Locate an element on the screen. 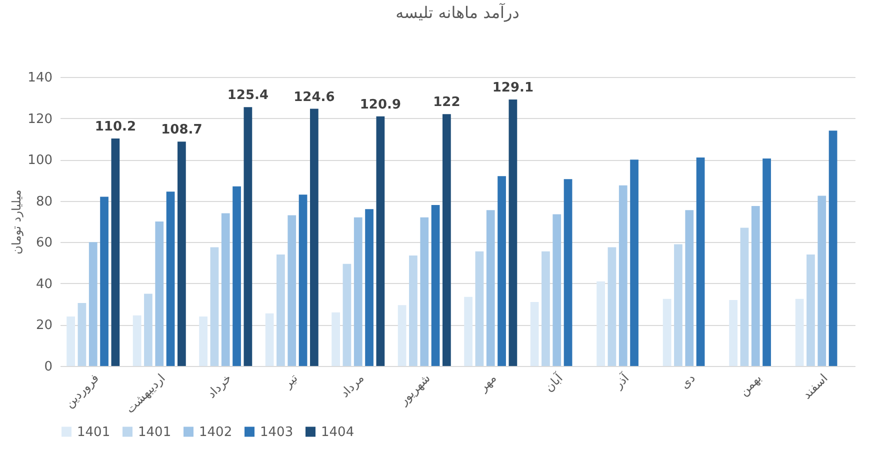  x-tick-label: فروردین is located at coordinates (82, 391).